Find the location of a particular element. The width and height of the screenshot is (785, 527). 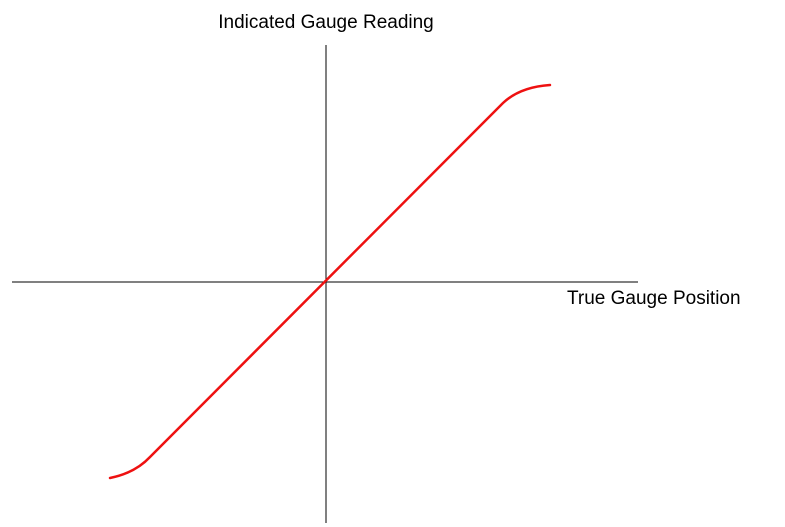

y-axis-label: Indicated Gauge Reading is located at coordinates (326, 22).